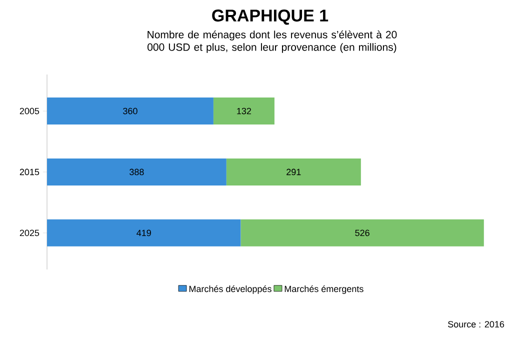 The height and width of the screenshot is (339, 517). What do you see at coordinates (476, 324) in the screenshot?
I see `source-note: Source : 2016` at bounding box center [476, 324].